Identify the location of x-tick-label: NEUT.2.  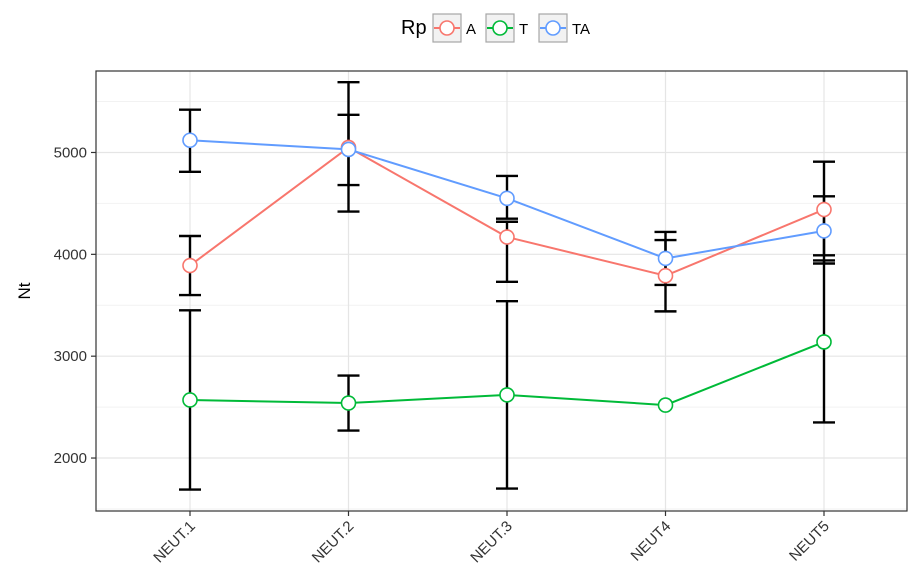
(333, 542).